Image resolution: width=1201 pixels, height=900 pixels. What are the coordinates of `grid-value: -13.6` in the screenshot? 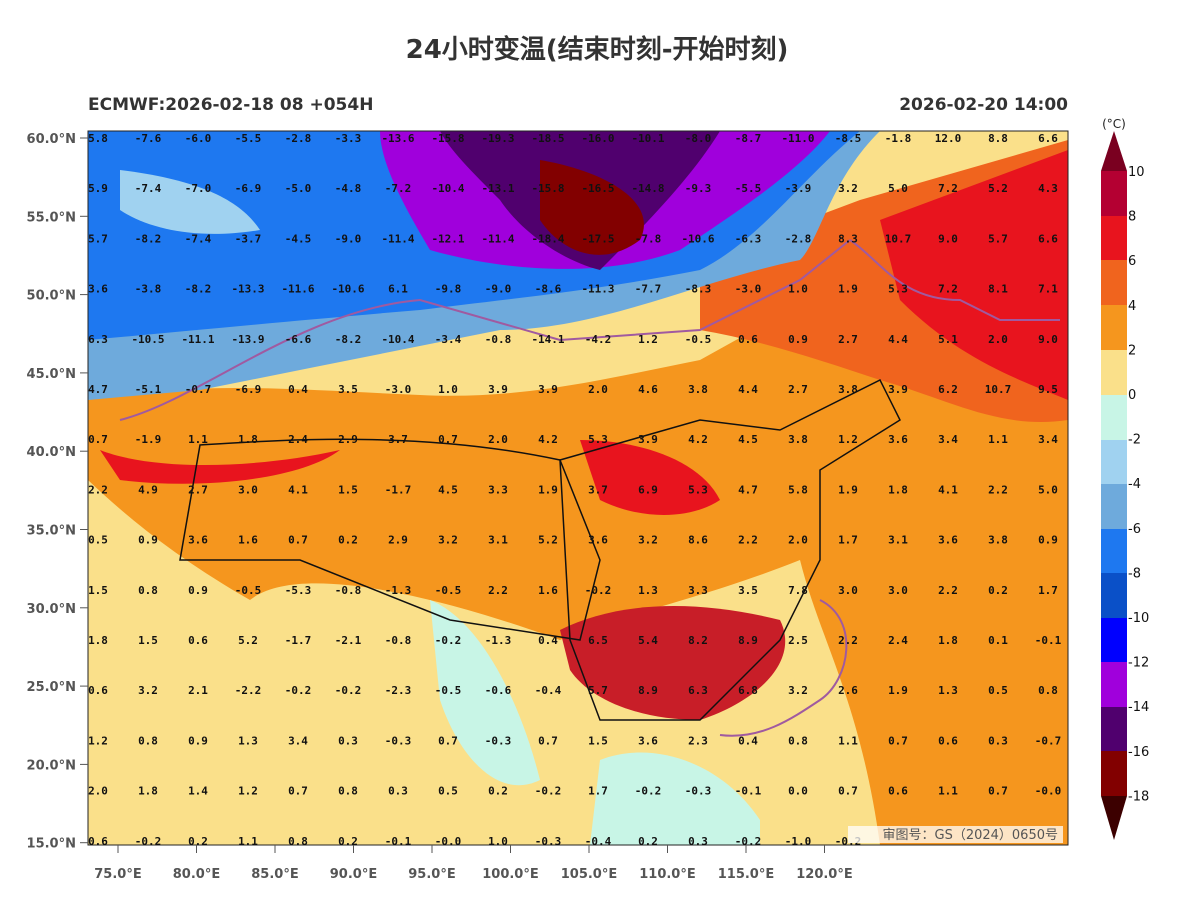 It's located at (397, 138).